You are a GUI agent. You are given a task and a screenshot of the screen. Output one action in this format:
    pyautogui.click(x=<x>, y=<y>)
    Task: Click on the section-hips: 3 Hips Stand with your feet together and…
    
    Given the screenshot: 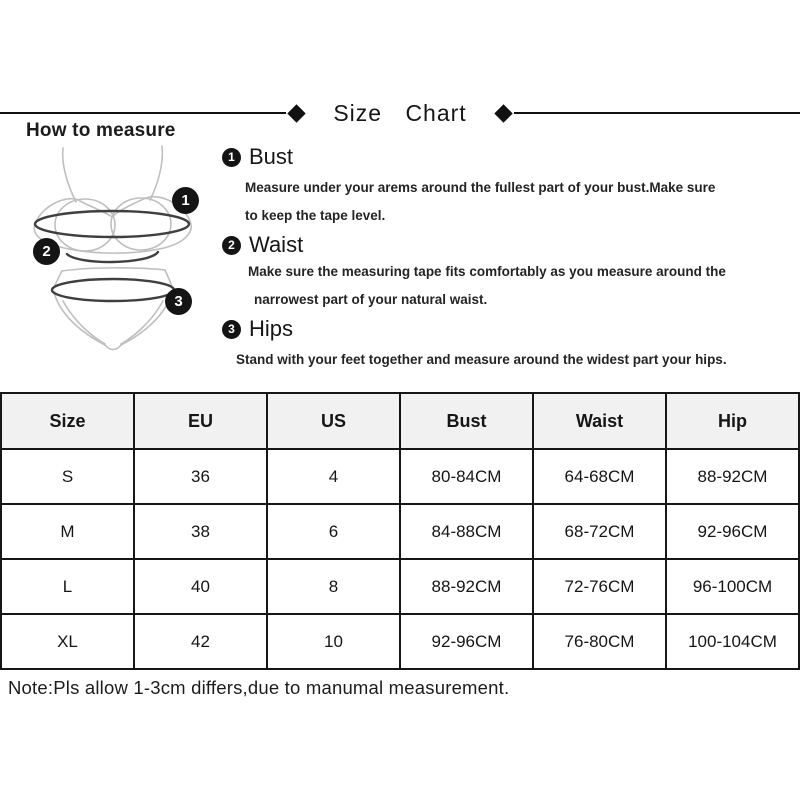 What is the action you would take?
    pyautogui.click(x=508, y=345)
    